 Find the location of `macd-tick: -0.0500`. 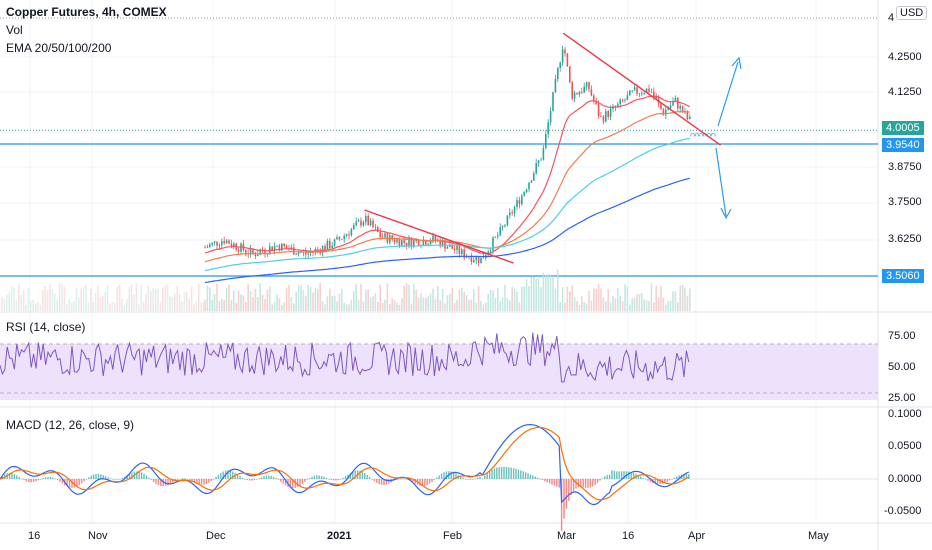

macd-tick: -0.0500 is located at coordinates (903, 511).